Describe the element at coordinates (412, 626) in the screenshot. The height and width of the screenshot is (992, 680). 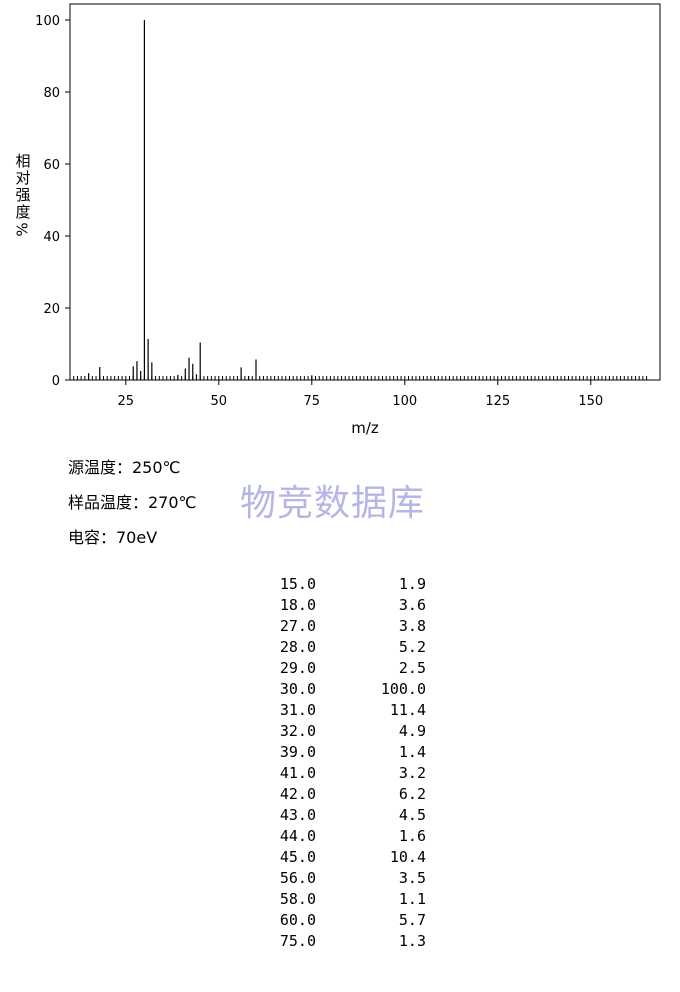
I see `abundance-value: 3.8` at that location.